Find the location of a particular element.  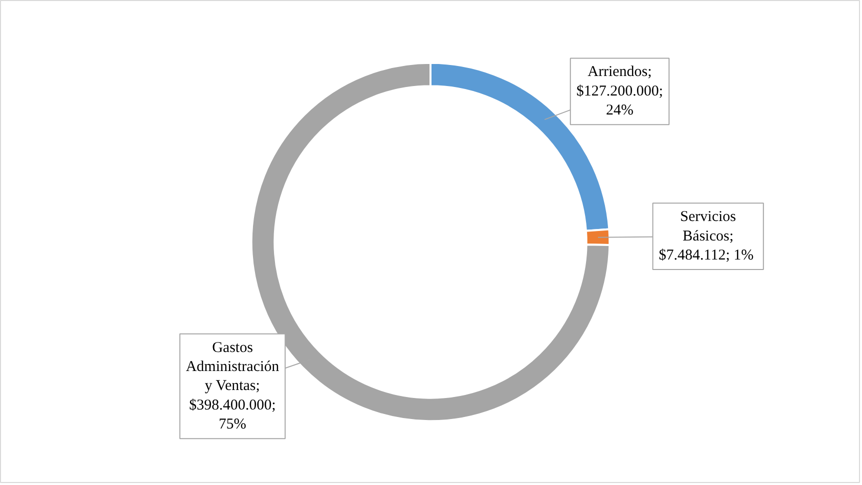

slice-label: Gastos Administración y Ventas; $398.400.000; 75% is located at coordinates (233, 386).